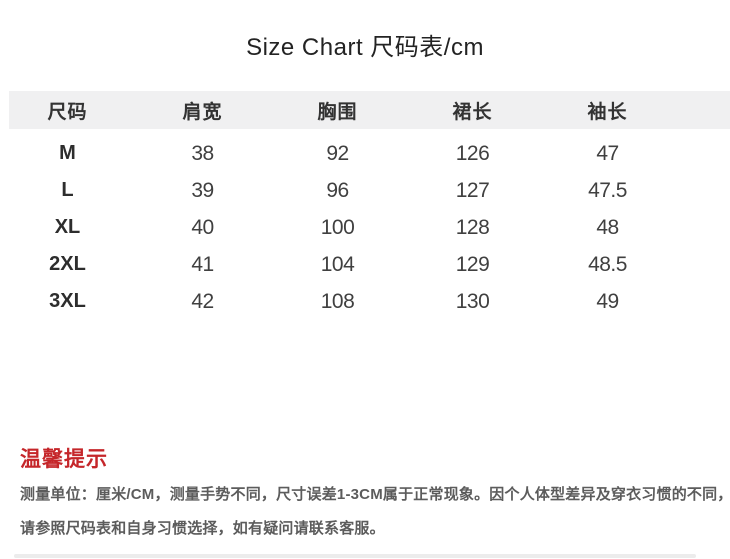 This screenshot has height=559, width=730. Describe the element at coordinates (202, 227) in the screenshot. I see `shoulder-value: 40` at that location.